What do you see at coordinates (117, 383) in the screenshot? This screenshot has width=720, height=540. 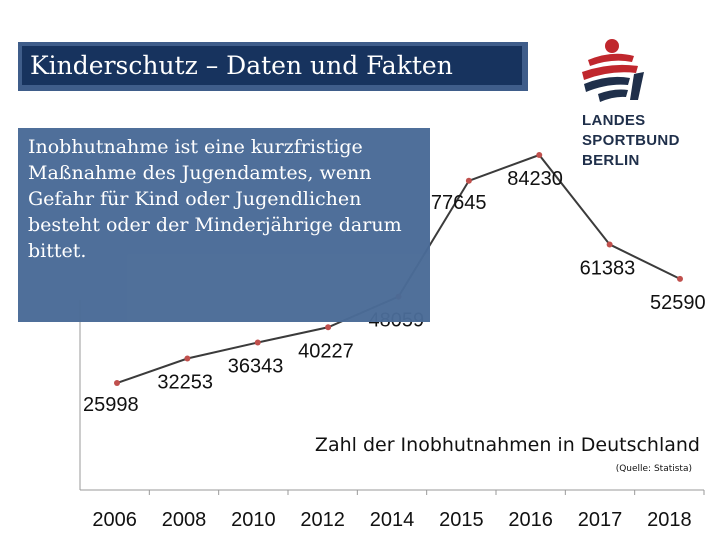 I see `data-point-2006` at bounding box center [117, 383].